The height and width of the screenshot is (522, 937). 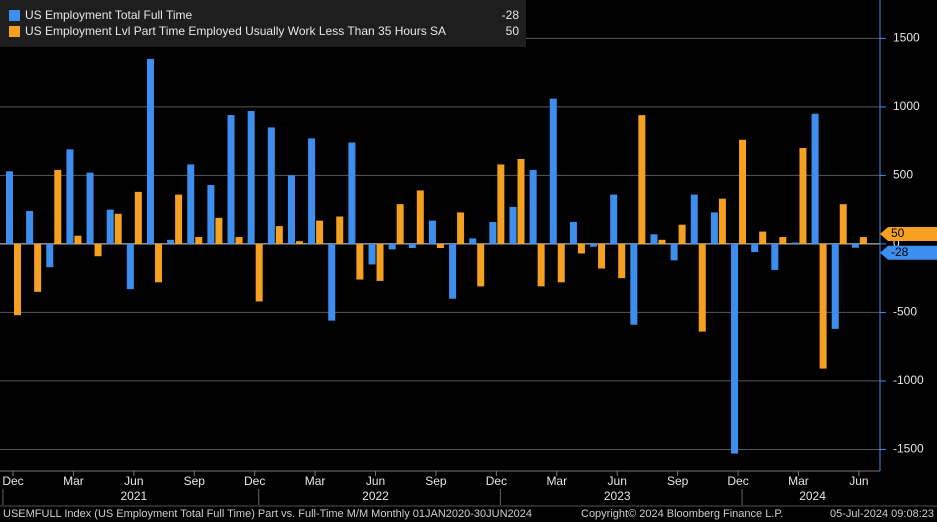 What do you see at coordinates (108, 15) in the screenshot?
I see `legend-label: US Employment Total Full Time` at bounding box center [108, 15].